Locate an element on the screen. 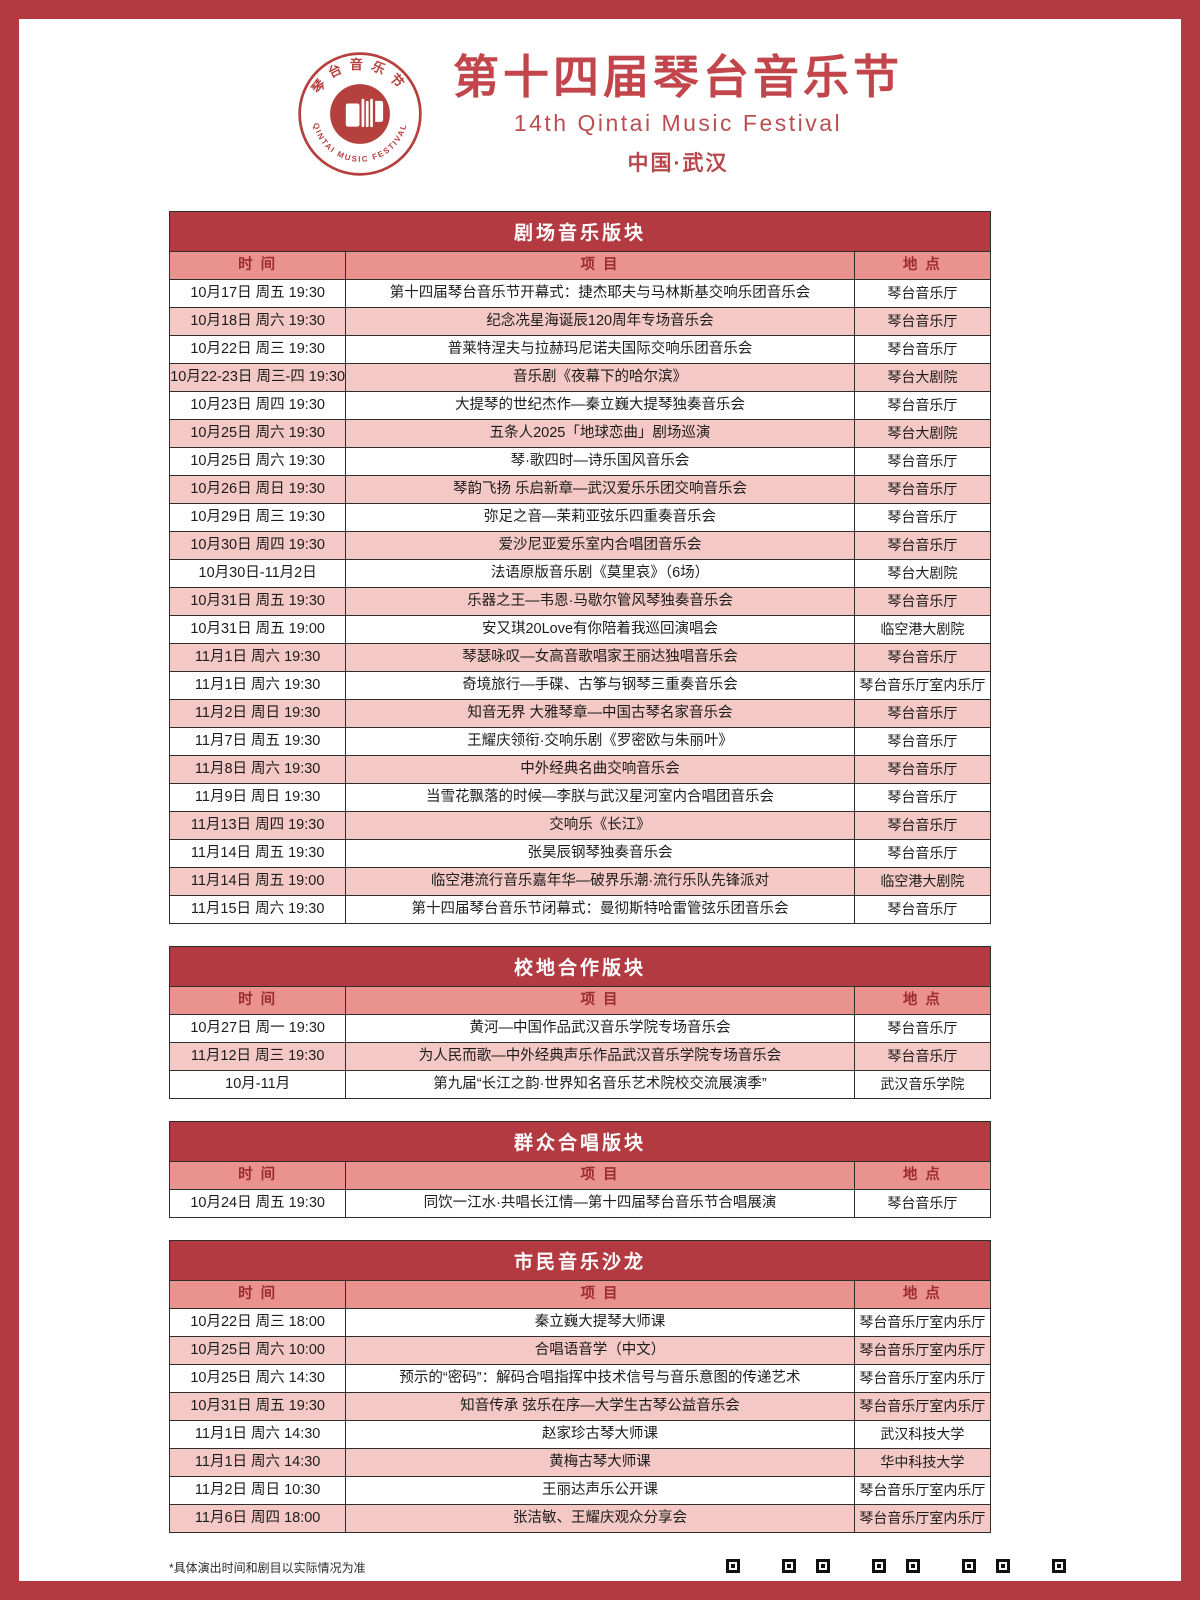 The width and height of the screenshot is (1200, 1600). qr-code-item: 琴台音乐厅 二维码 is located at coordinates (851, 1578).